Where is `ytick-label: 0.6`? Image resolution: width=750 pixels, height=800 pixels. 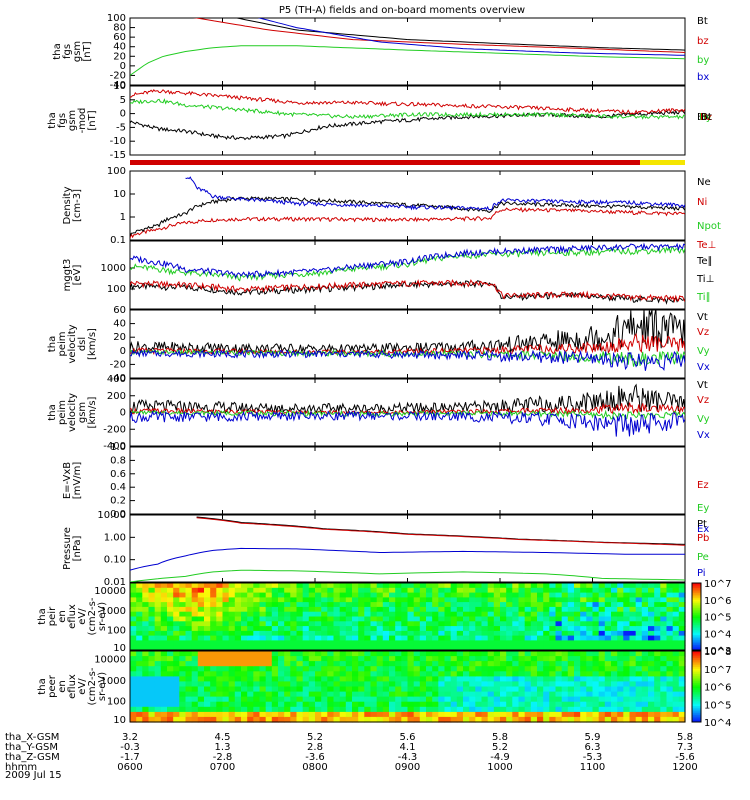 ytick-label: 0.6 is located at coordinates (118, 474).